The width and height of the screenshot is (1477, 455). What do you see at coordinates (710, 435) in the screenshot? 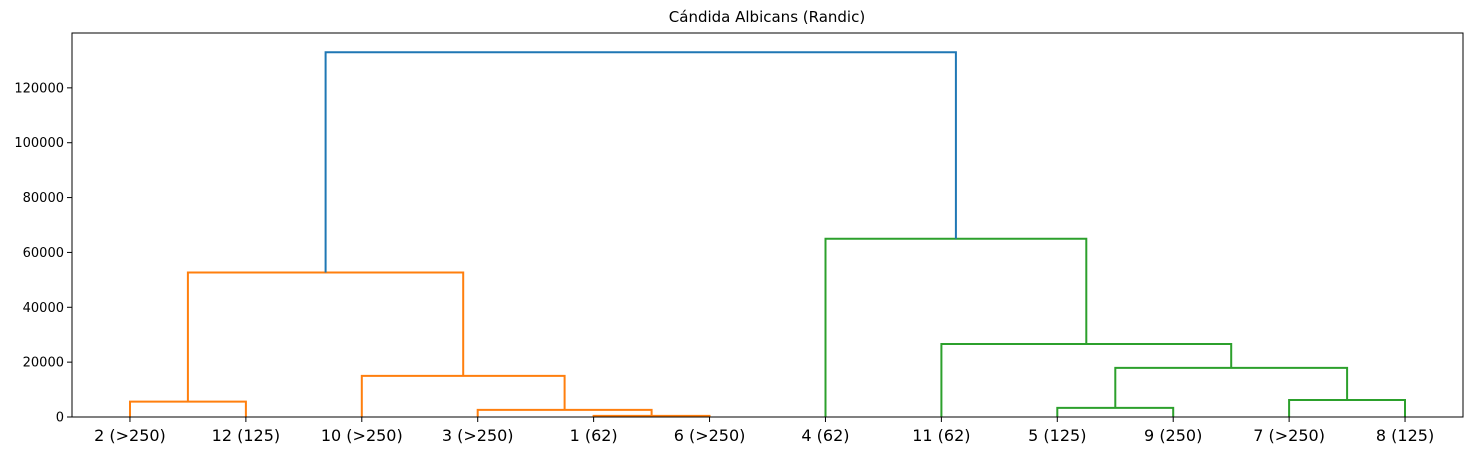
I see `leaf-label: 6 (>250)` at bounding box center [710, 435].